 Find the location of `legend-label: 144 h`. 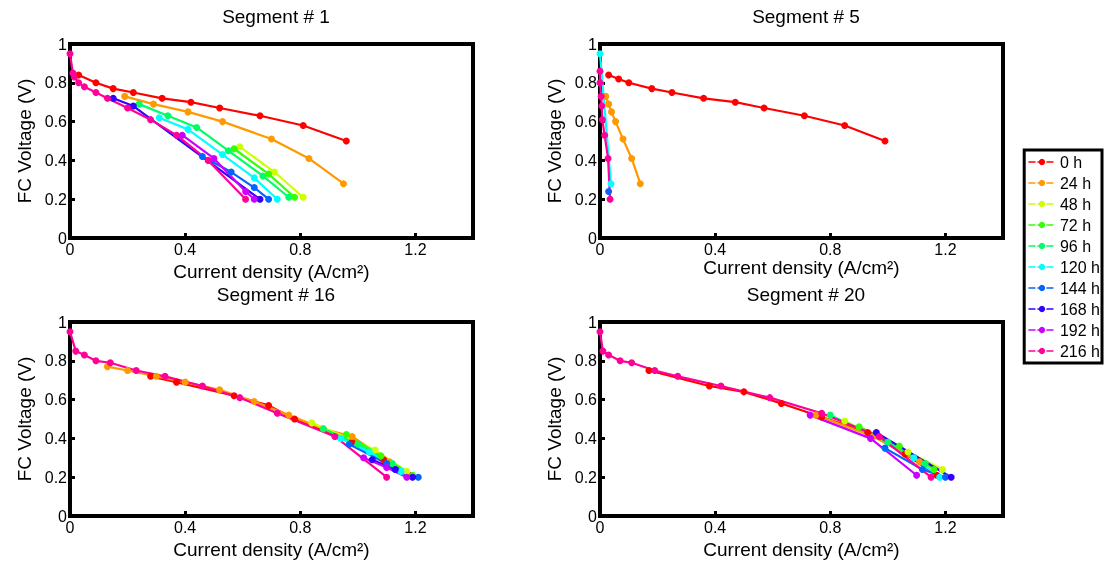

legend-label: 144 h is located at coordinates (1080, 288).